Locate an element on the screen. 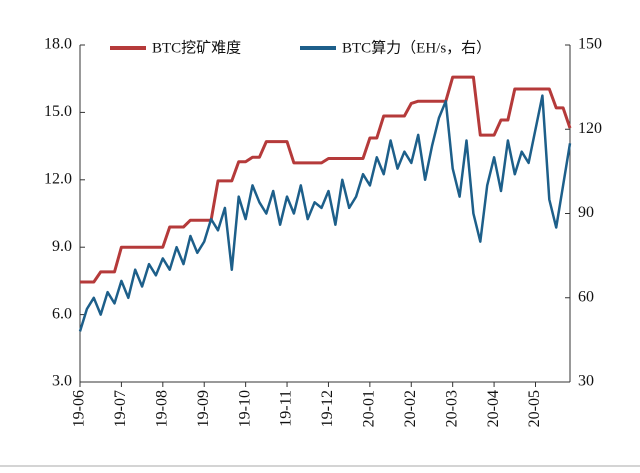 Image resolution: width=640 pixels, height=473 pixels. y-tick-label: 3.0 is located at coordinates (62, 381).